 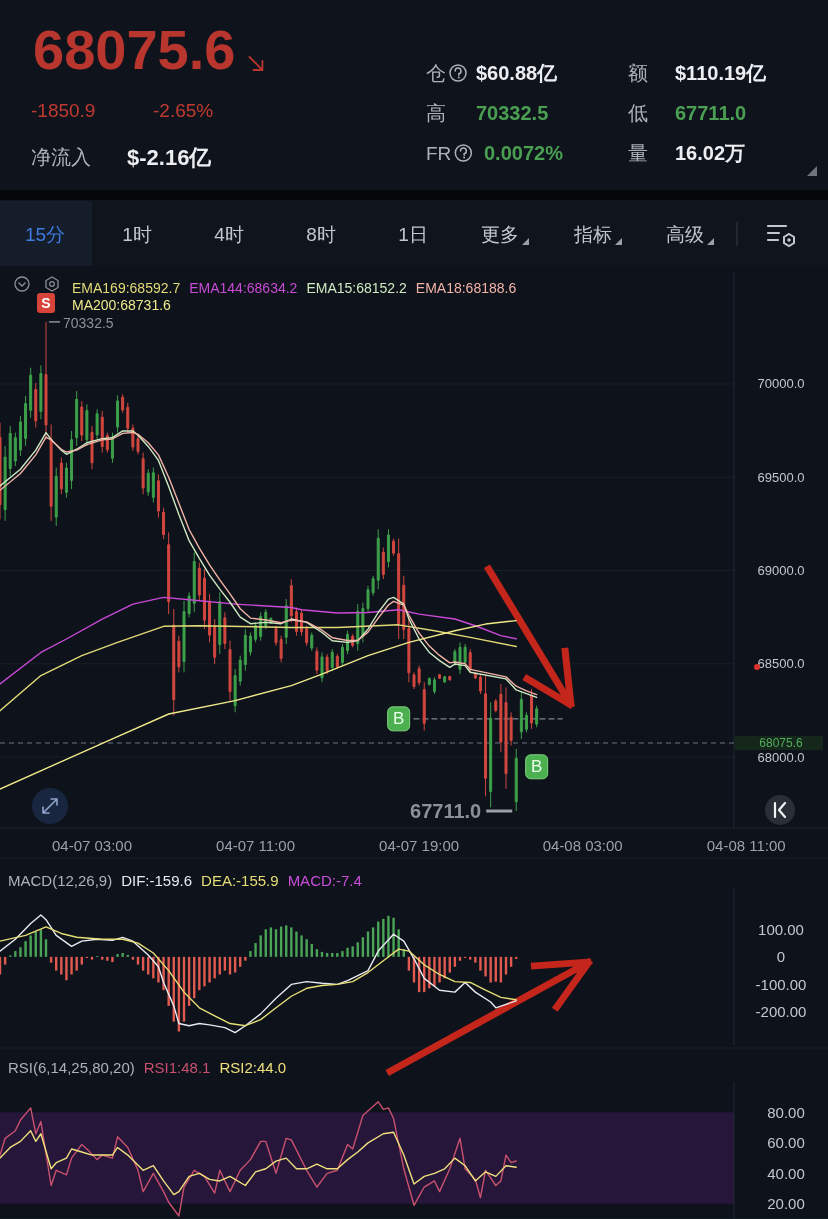 What do you see at coordinates (638, 153) in the screenshot?
I see `text: 量` at bounding box center [638, 153].